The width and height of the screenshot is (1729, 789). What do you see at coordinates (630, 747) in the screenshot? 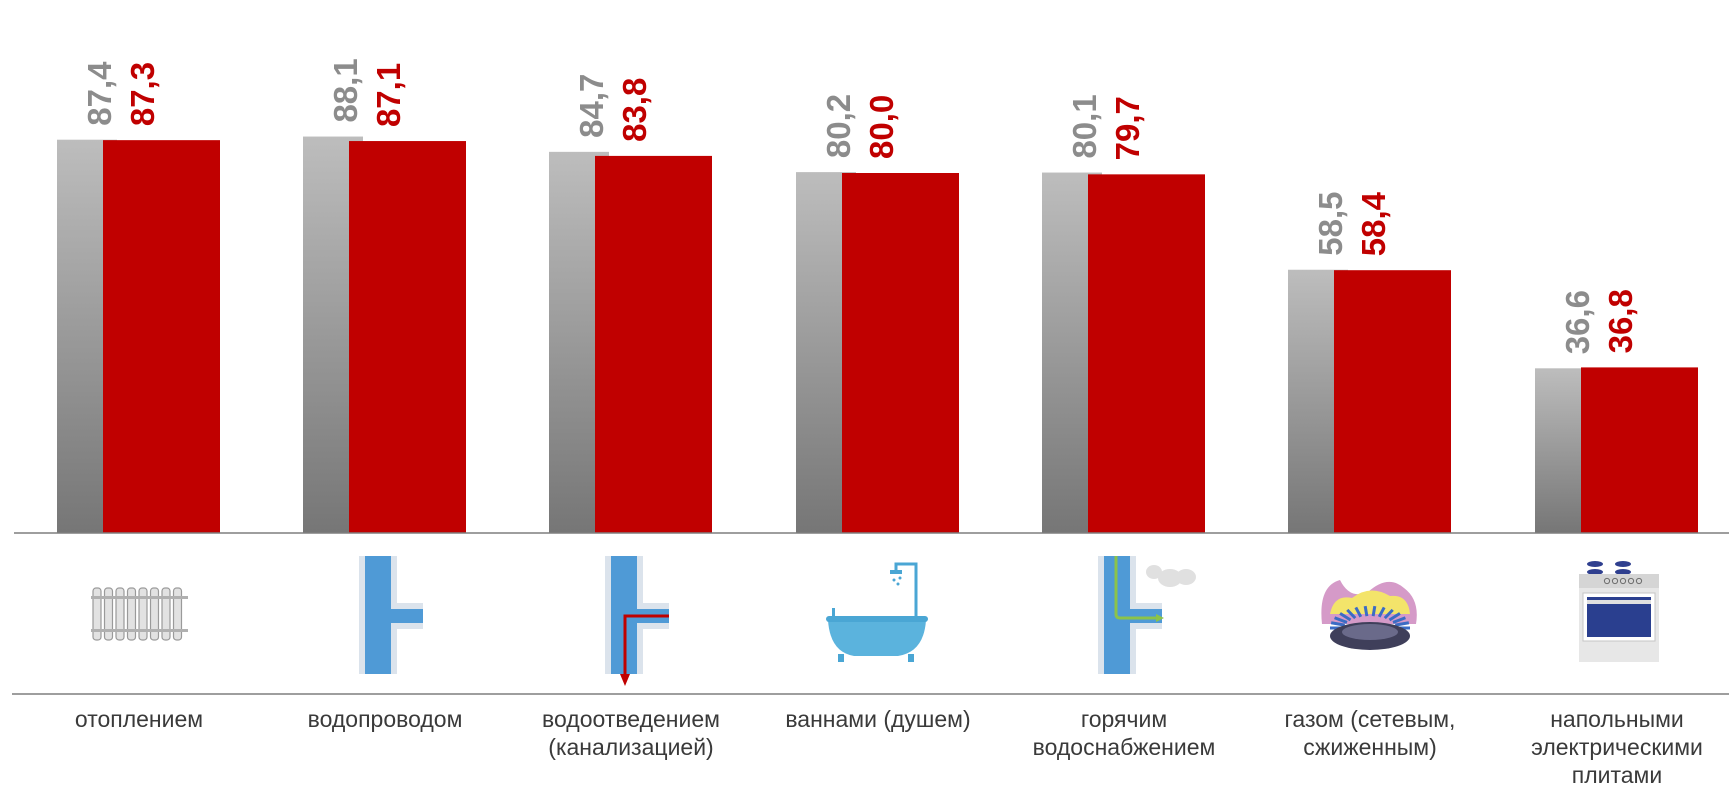
I see `category-label: (канализацией)` at bounding box center [630, 747].